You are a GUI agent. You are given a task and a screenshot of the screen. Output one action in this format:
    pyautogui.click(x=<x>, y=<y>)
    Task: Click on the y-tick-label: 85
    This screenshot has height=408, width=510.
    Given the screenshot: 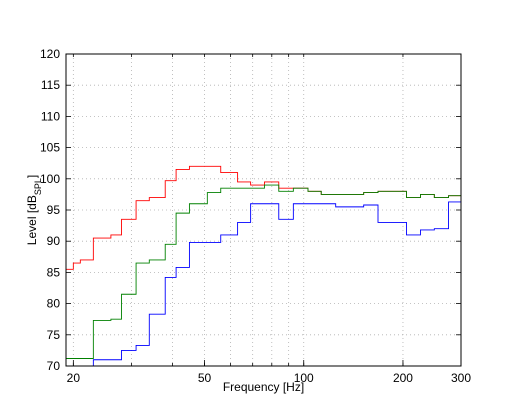 What is the action you would take?
    pyautogui.click(x=54, y=272)
    